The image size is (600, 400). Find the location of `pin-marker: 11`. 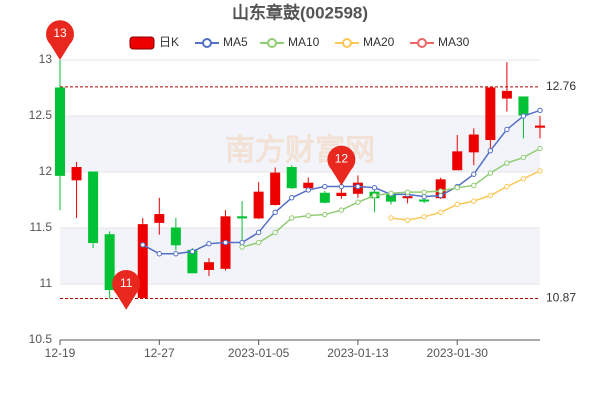

pin-marker: 11 is located at coordinates (126, 289).